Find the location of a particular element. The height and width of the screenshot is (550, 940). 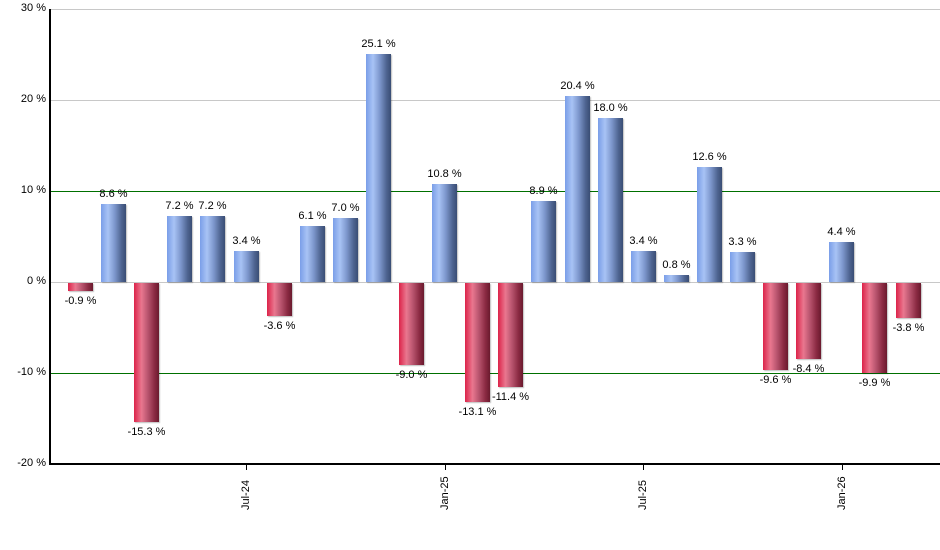

y-tick-label: -10 % is located at coordinates (31, 372).